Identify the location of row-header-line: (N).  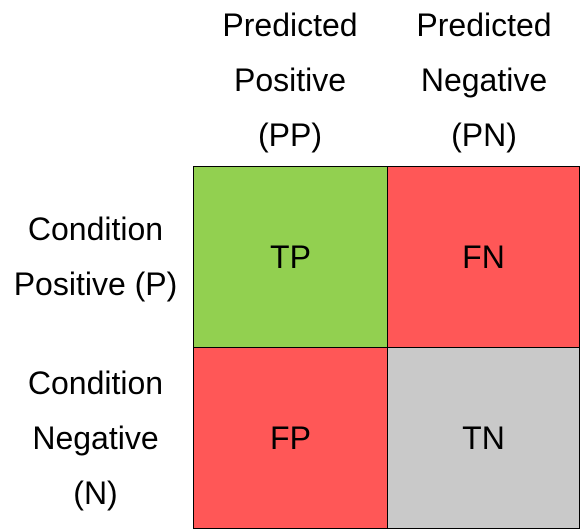
(95, 492).